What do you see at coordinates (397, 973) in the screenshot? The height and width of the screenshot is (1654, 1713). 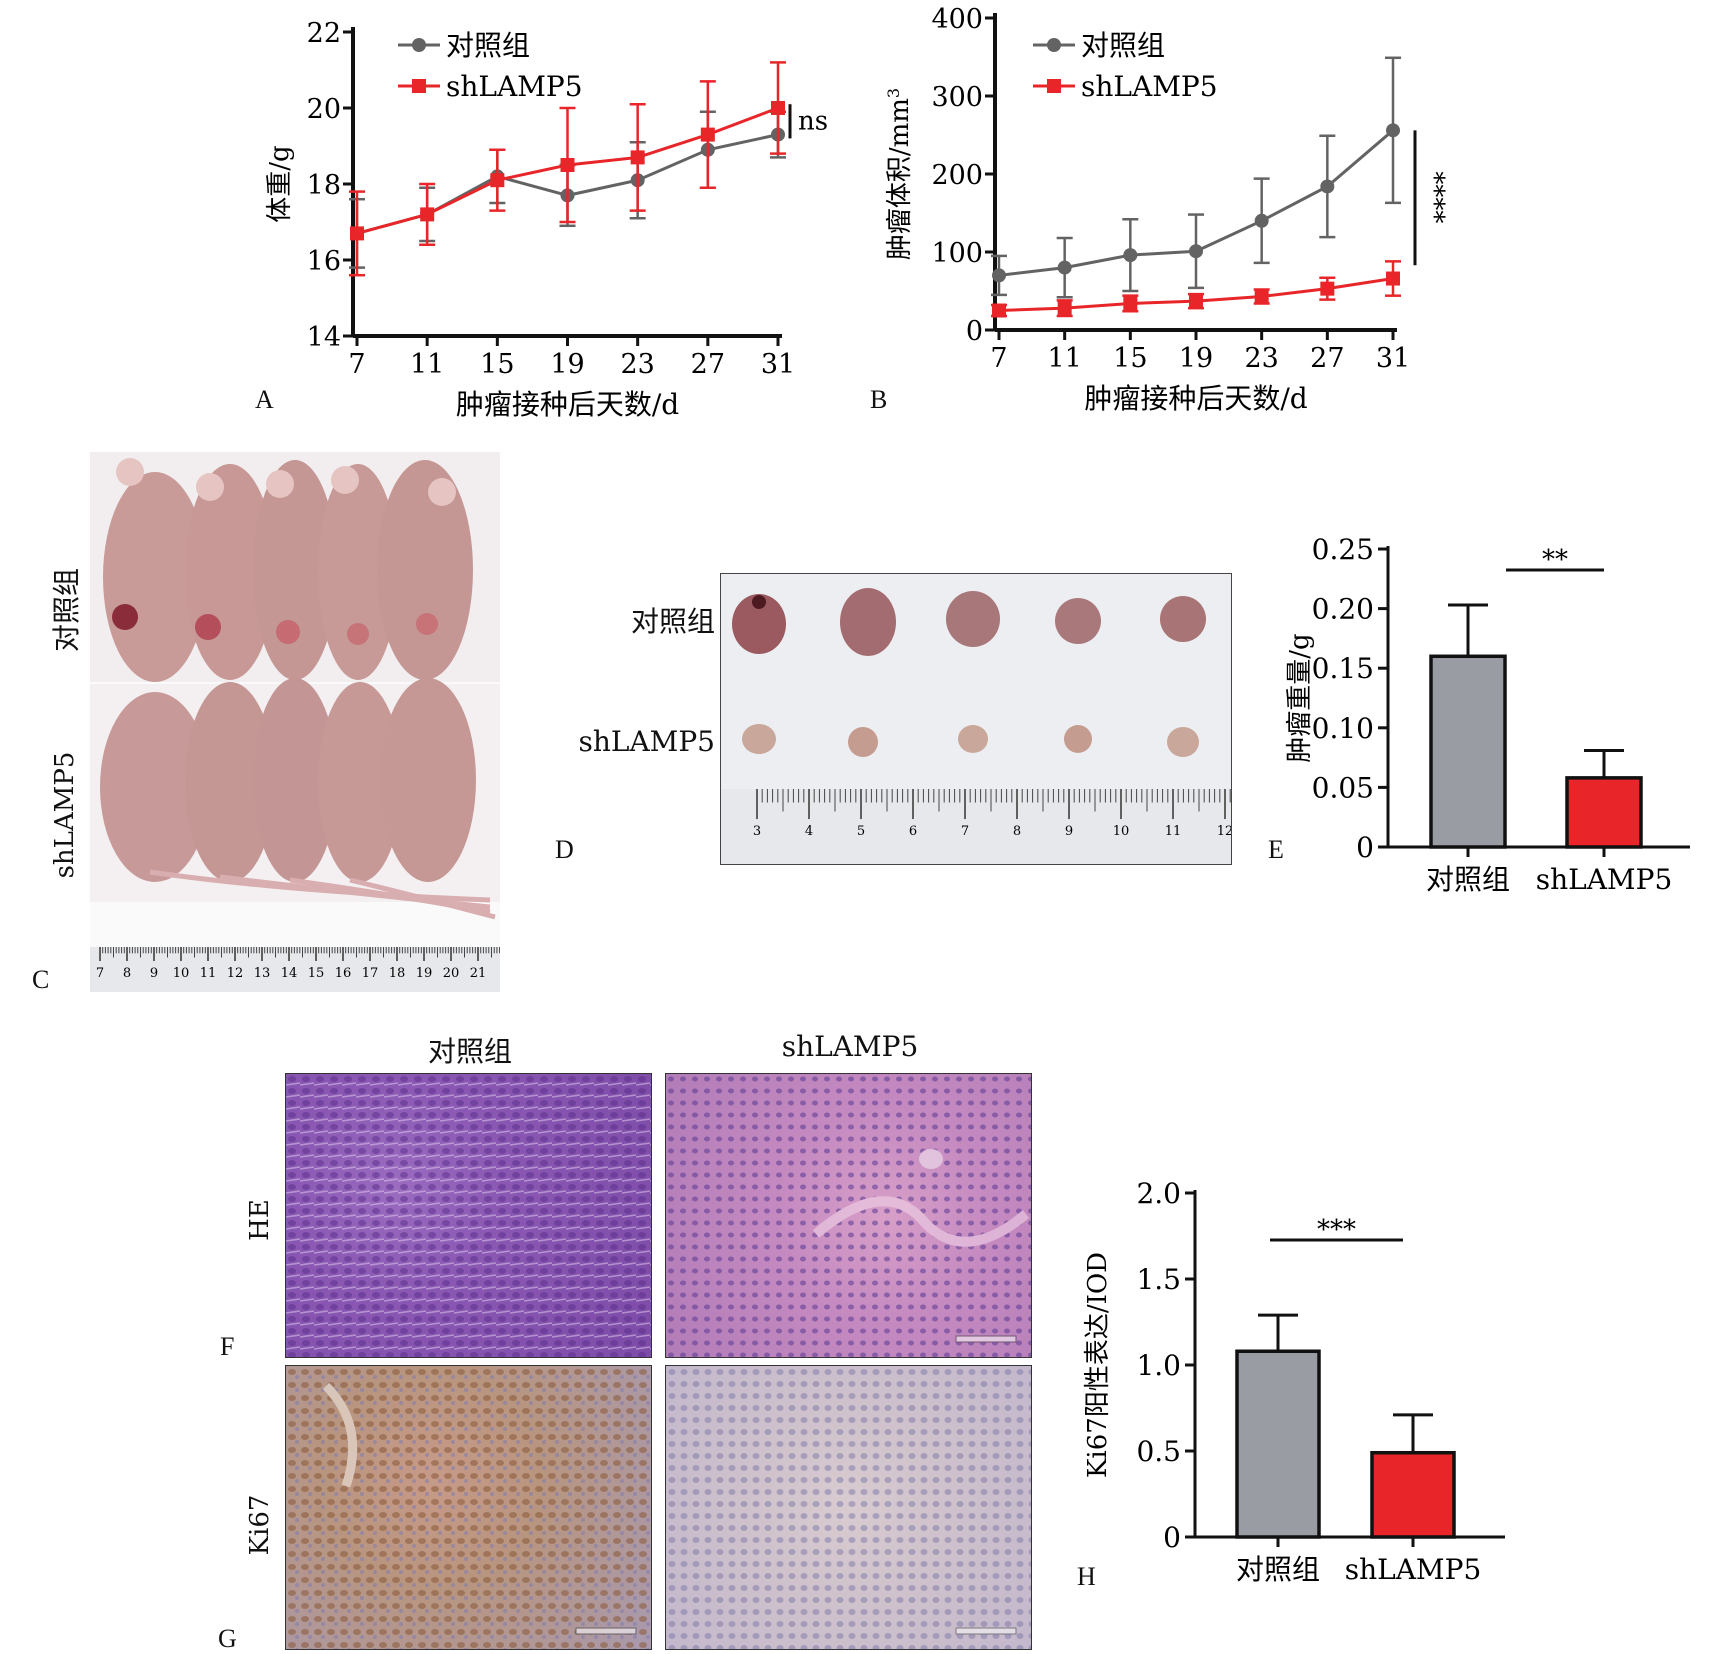 I see `ruler-label: 18` at bounding box center [397, 973].